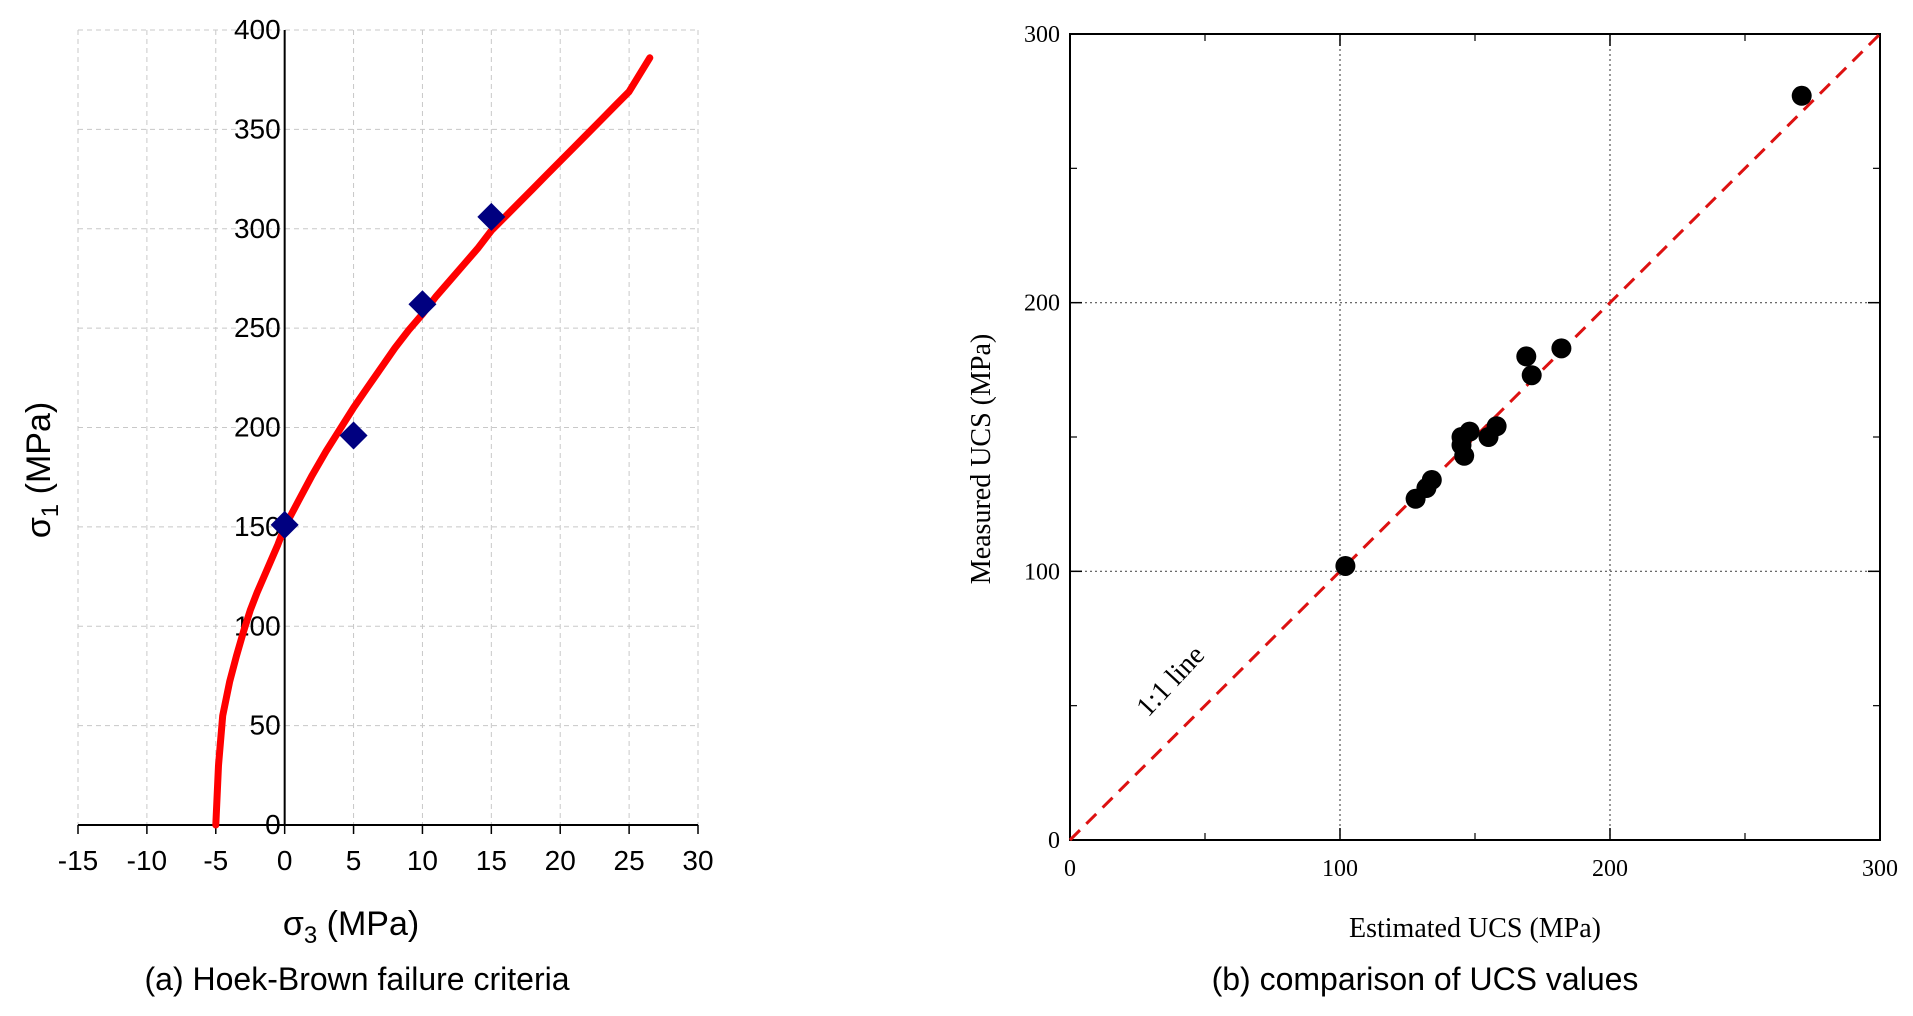 The width and height of the screenshot is (1913, 1016). I want to click on panel-b-y-tick-label: 0, so click(1054, 841).